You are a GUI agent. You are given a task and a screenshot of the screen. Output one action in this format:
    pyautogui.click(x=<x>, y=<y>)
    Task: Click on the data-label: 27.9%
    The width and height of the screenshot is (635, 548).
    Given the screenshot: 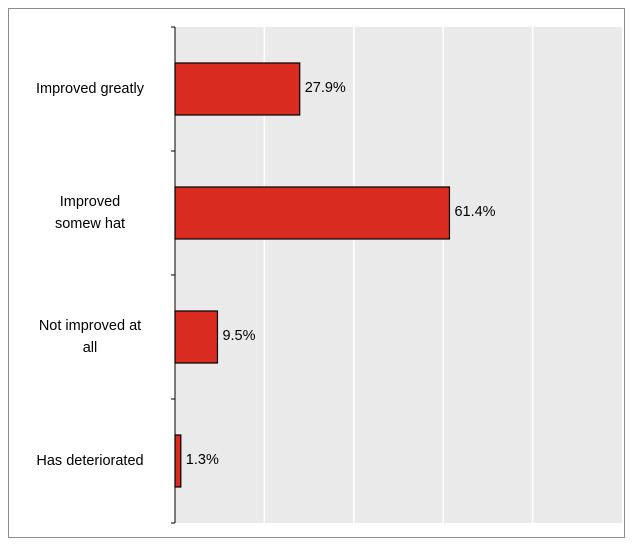 What is the action you would take?
    pyautogui.click(x=325, y=88)
    